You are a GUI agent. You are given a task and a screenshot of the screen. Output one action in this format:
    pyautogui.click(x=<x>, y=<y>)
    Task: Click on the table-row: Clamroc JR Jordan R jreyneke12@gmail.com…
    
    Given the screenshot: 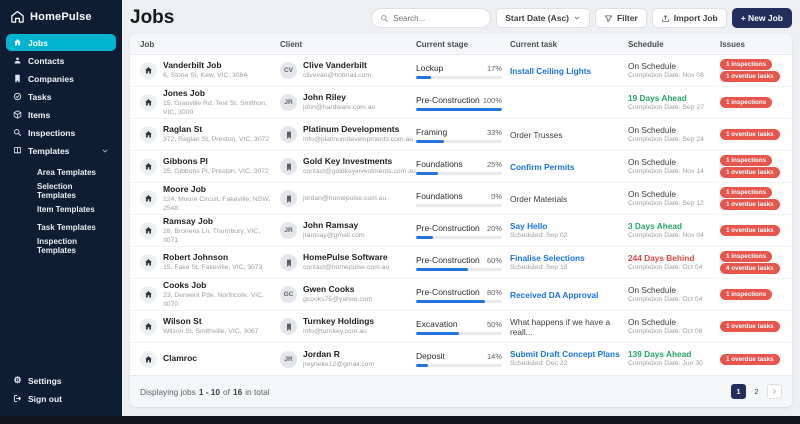 What is the action you would take?
    pyautogui.click(x=461, y=359)
    